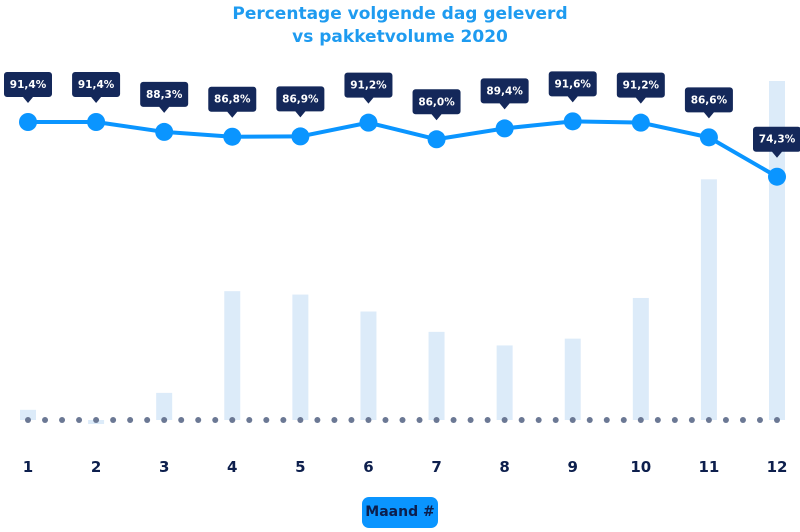 This screenshot has width=800, height=532. What do you see at coordinates (400, 37) in the screenshot?
I see `subtitle-line: vs pakketvolume 2020` at bounding box center [400, 37].